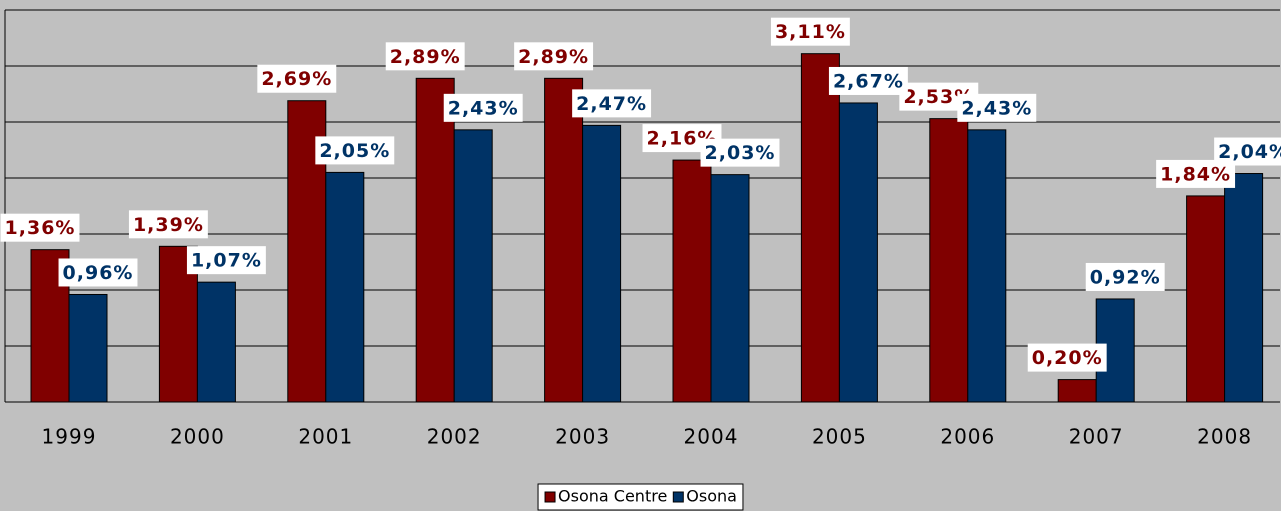 The image size is (1281, 511). What do you see at coordinates (938, 97) in the screenshot?
I see `value-label: 2,53%` at bounding box center [938, 97].